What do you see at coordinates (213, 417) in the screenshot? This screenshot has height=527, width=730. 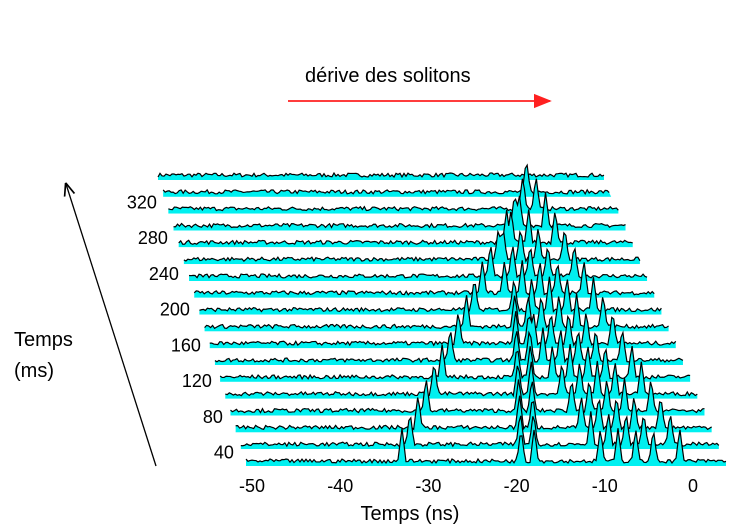 I see `y-tick-label: 80` at bounding box center [213, 417].